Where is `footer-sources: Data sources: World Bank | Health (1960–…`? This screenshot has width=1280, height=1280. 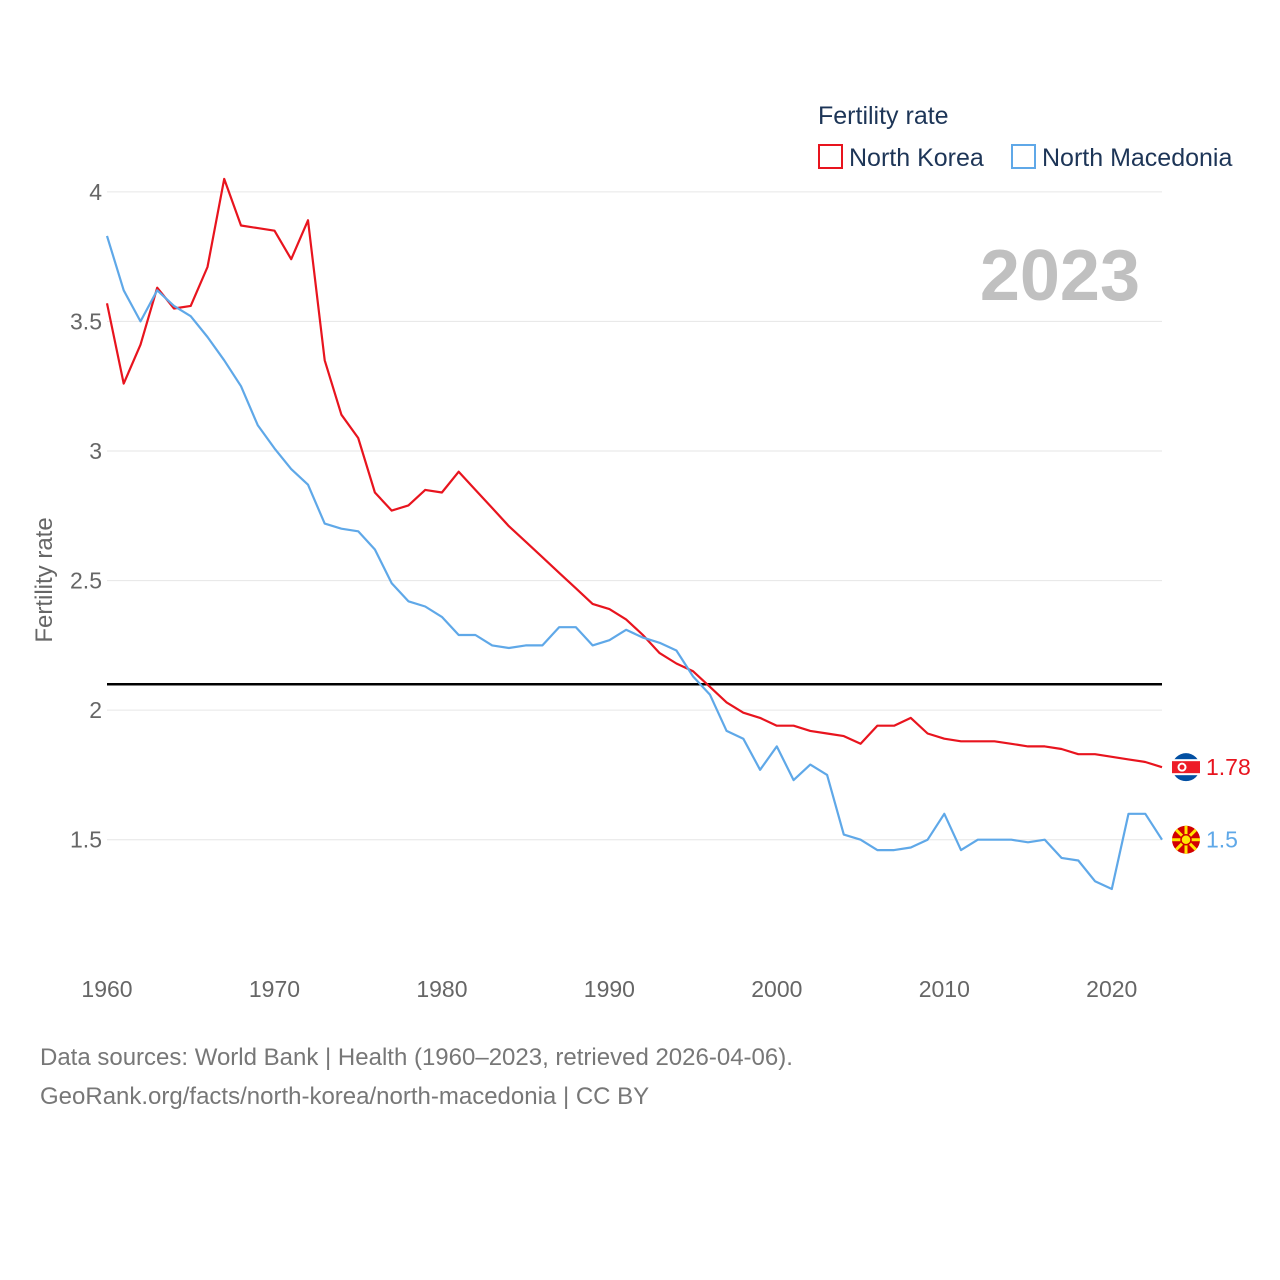
footer-sources: Data sources: World Bank | Health (1960–… is located at coordinates (416, 1057).